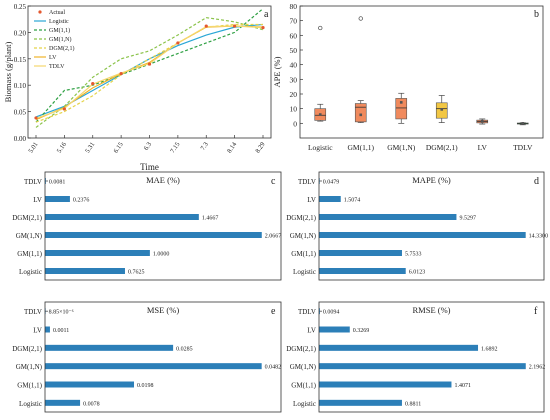  I want to click on x-tick-label: 7.15, so click(175, 147).